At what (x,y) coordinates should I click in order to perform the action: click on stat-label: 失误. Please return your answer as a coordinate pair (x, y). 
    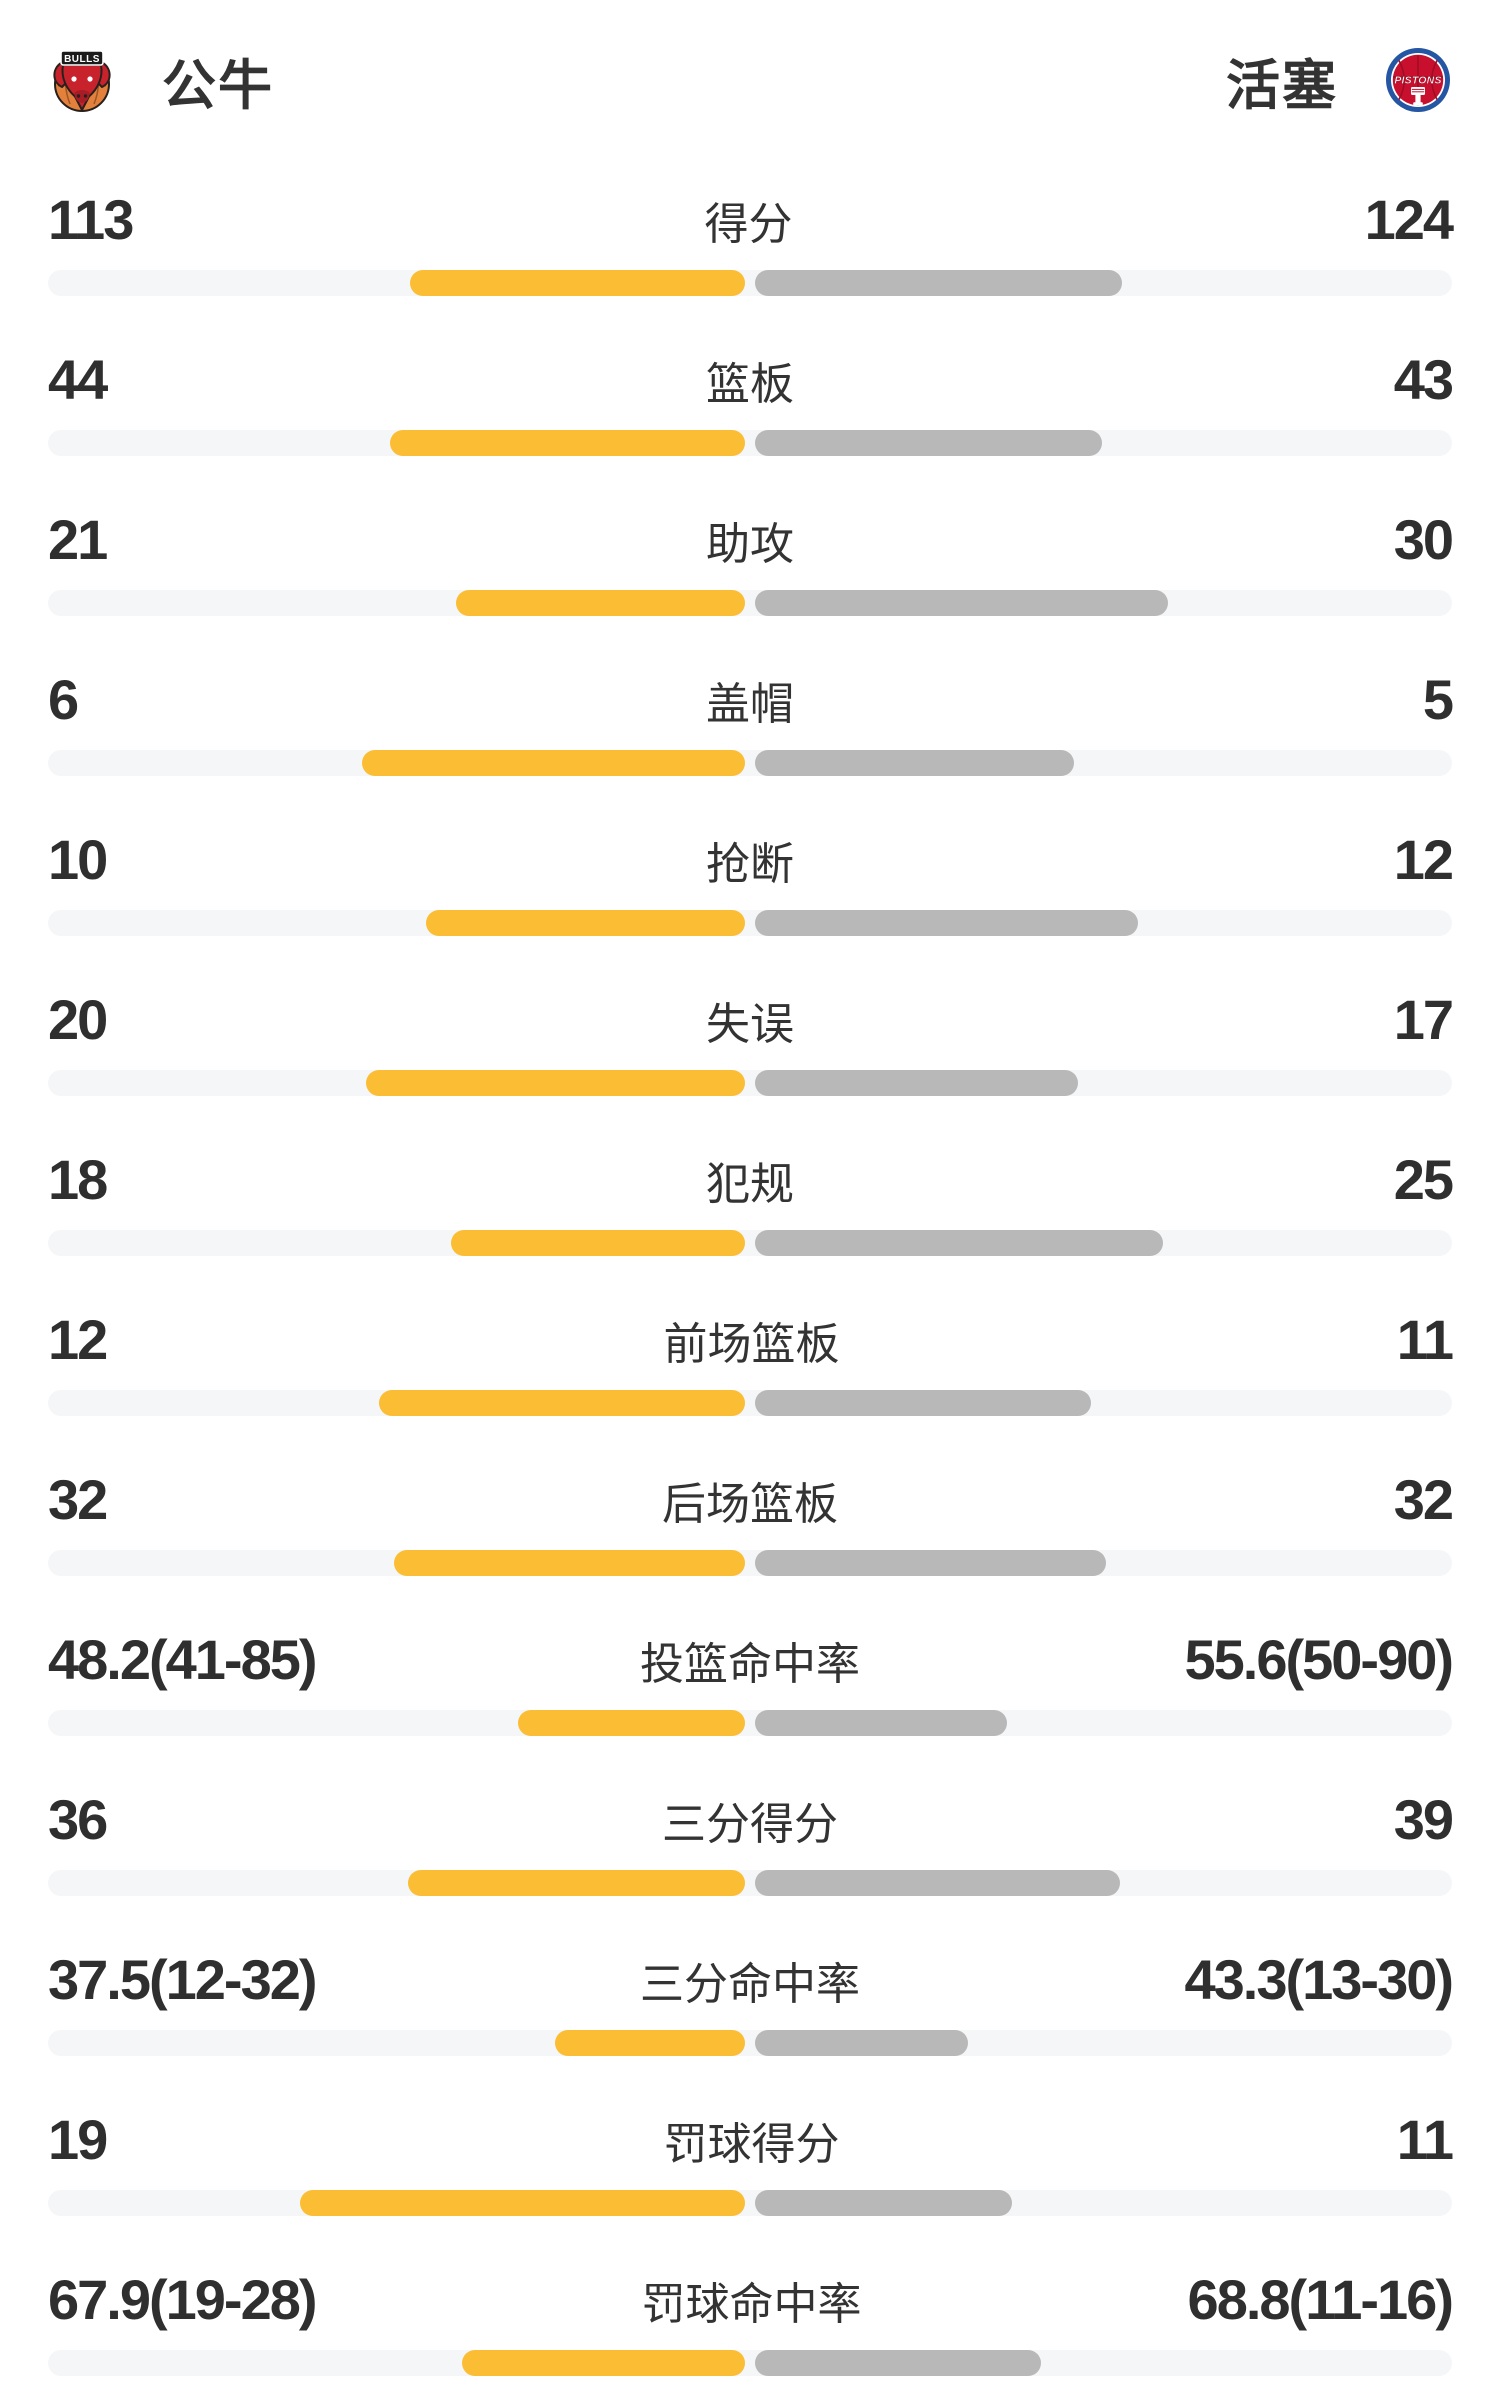
    Looking at the image, I should click on (750, 1024).